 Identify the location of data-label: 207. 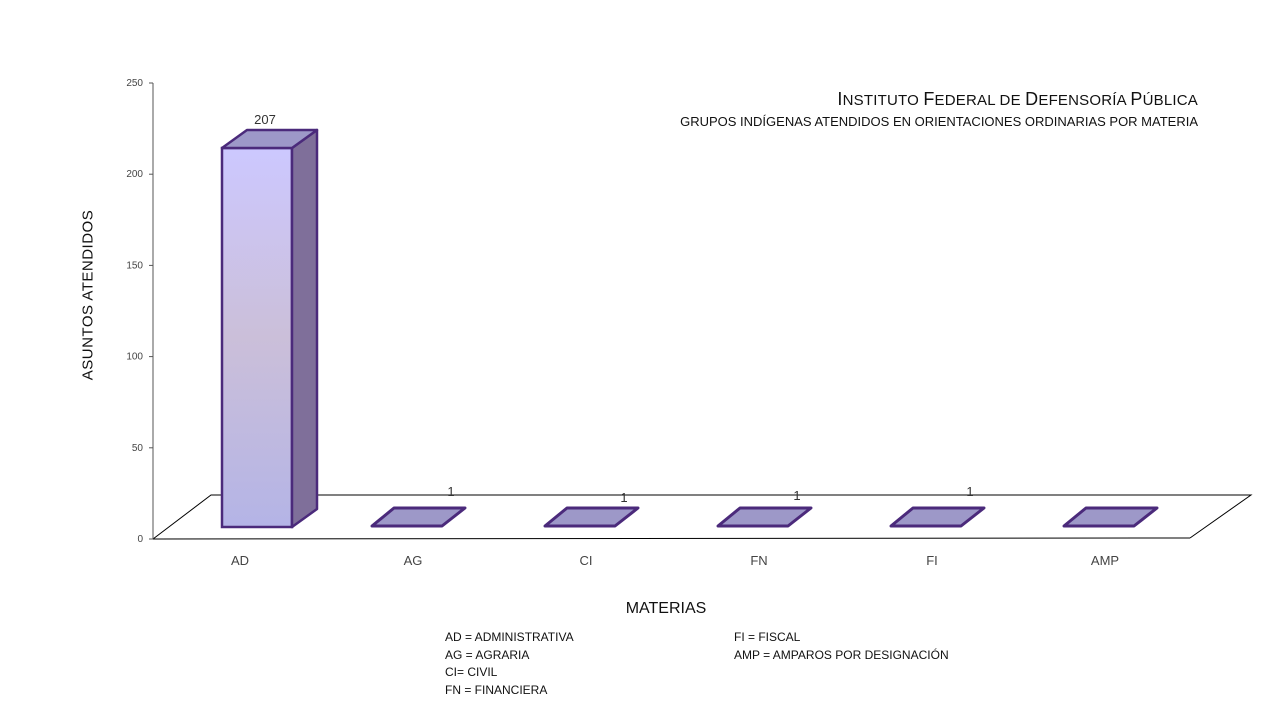
(265, 119).